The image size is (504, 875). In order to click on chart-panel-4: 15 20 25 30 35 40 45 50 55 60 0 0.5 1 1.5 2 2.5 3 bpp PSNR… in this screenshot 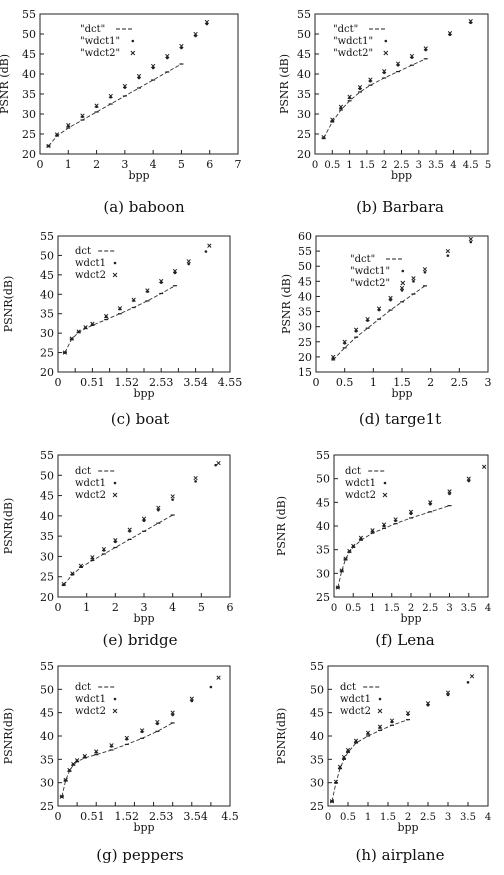, I will do `click(386, 329)`.